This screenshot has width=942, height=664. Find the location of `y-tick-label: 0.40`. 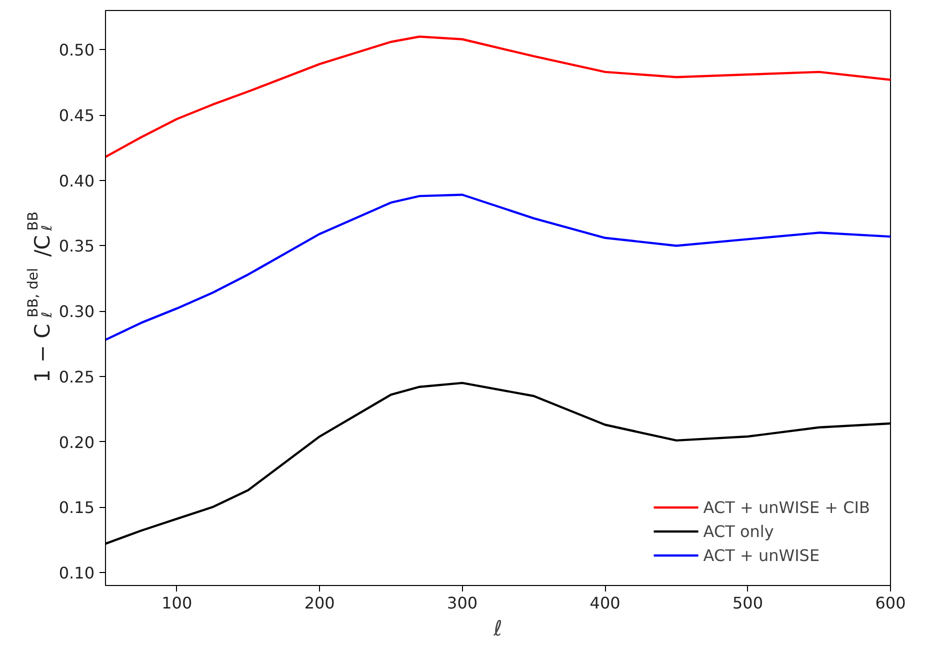

y-tick-label: 0.40 is located at coordinates (76, 180).